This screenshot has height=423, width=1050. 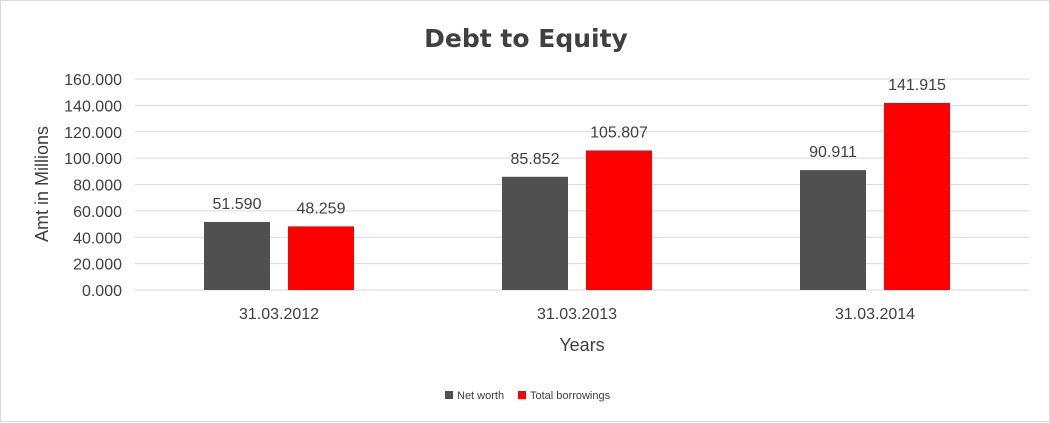 I want to click on x-axis-ticks: 31.03.2012 31.03.2013 31.03.2014, so click(x=577, y=314).